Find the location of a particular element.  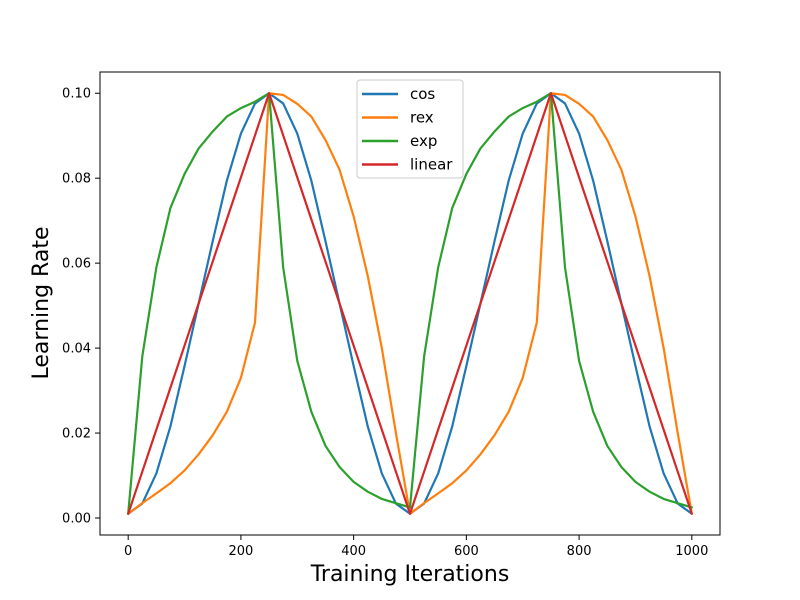

y-tick-label: 0.06 is located at coordinates (76, 264).